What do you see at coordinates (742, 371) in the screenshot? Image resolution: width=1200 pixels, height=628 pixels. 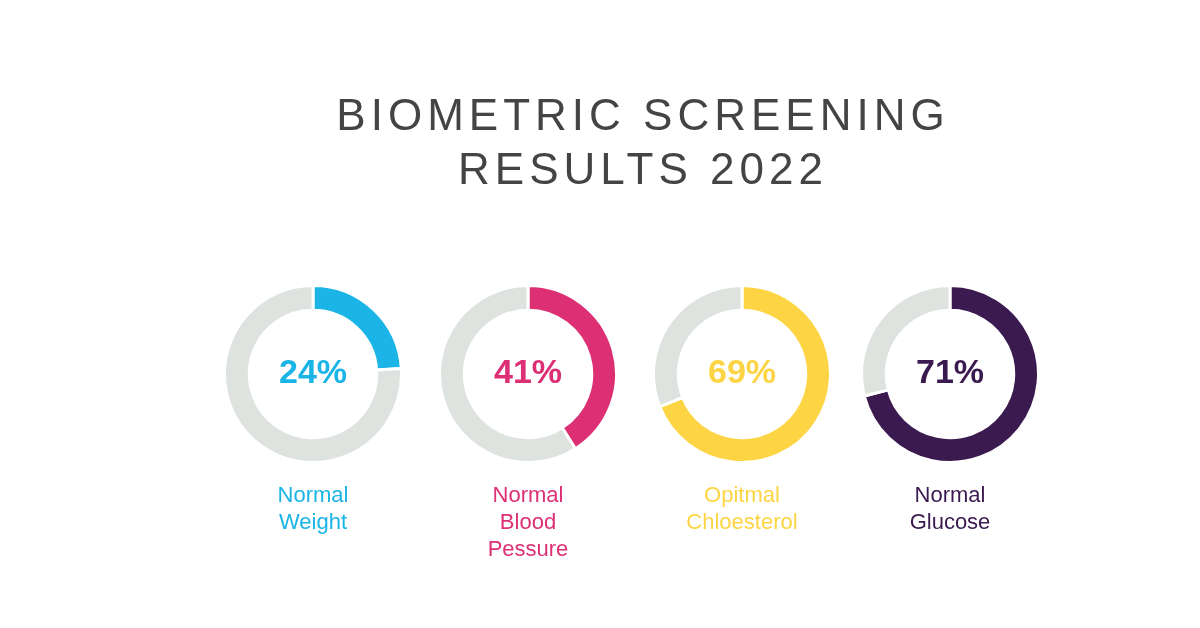 I see `data-label: 69%` at bounding box center [742, 371].